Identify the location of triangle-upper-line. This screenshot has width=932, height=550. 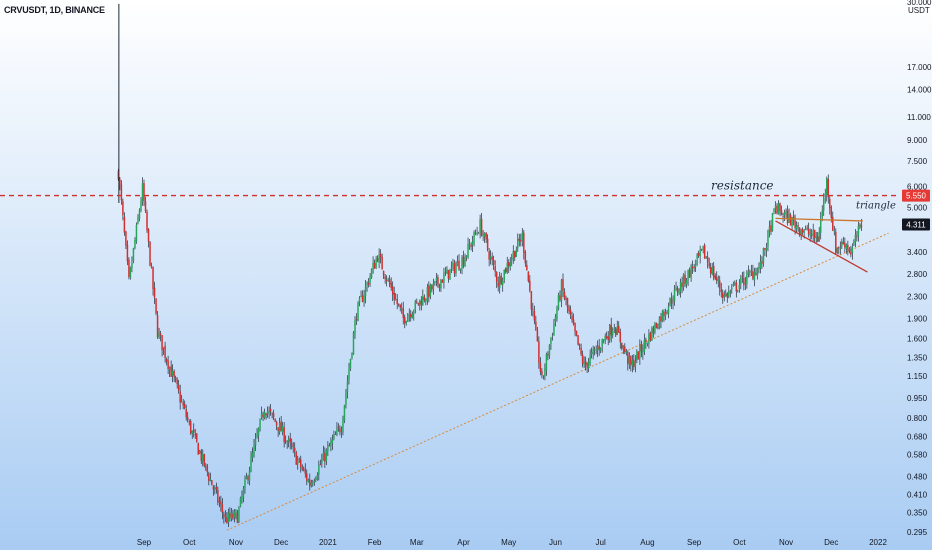
(819, 219).